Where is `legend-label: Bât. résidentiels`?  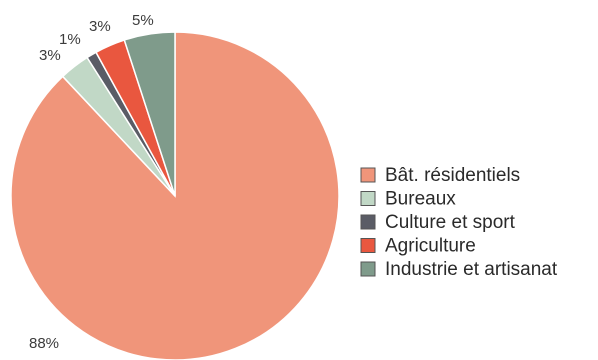 legend-label: Bât. résidentiels is located at coordinates (452, 175).